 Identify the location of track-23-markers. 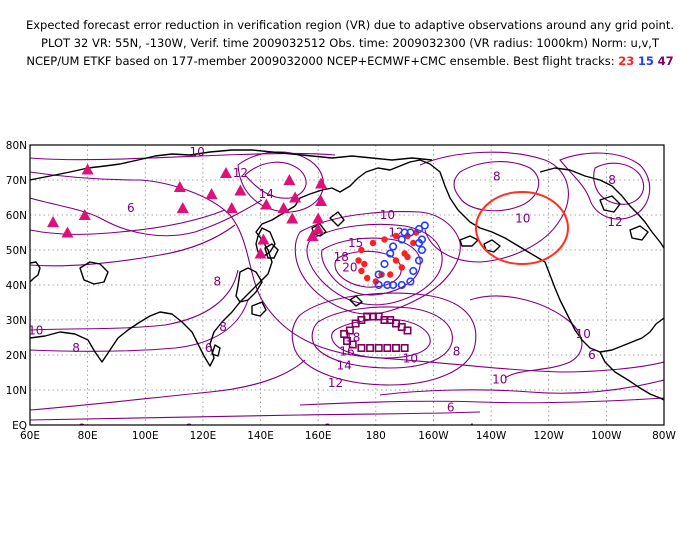
(387, 257).